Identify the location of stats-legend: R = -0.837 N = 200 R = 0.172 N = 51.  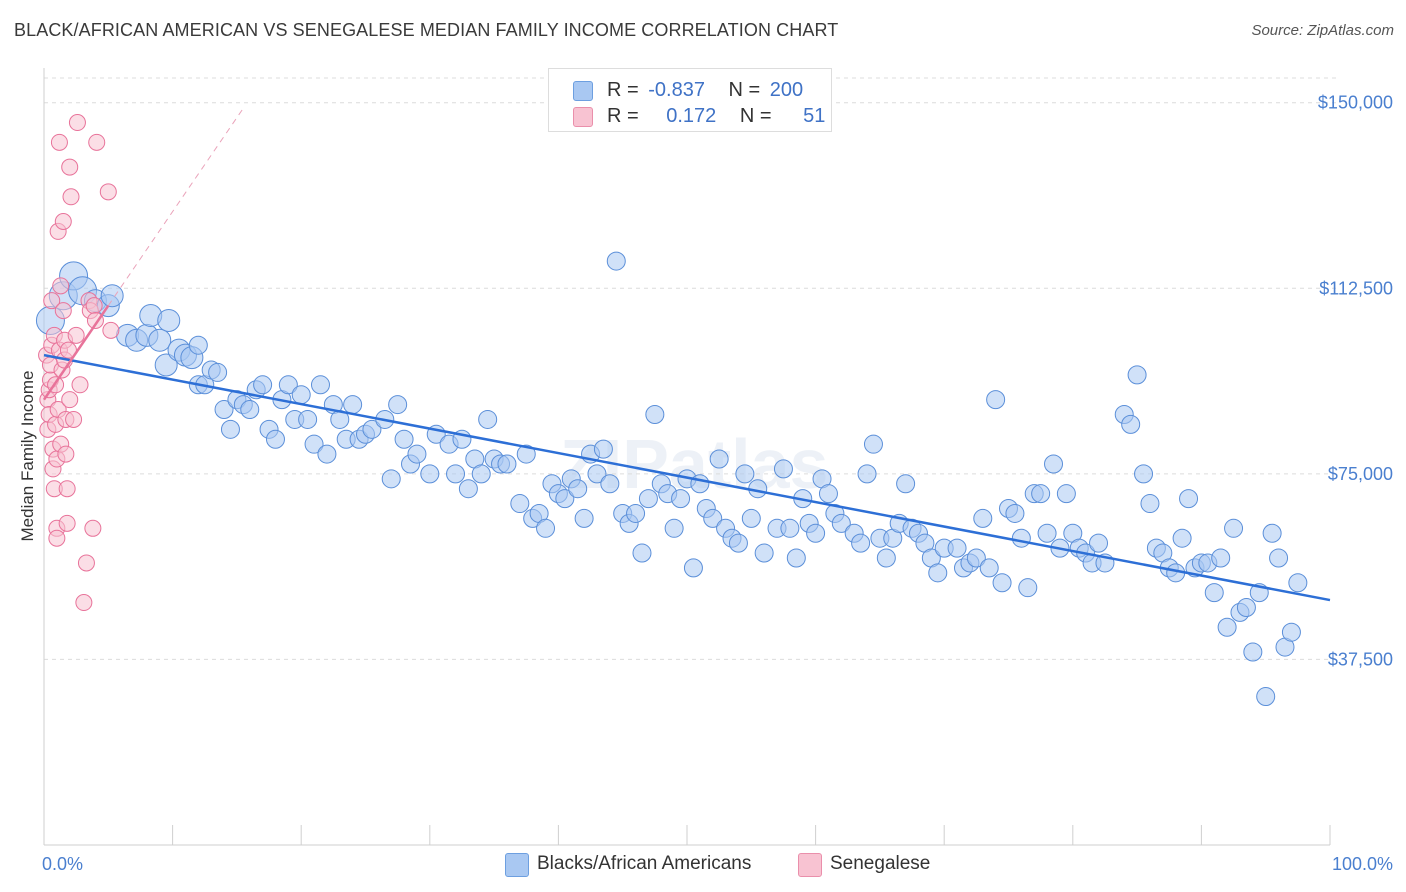
(690, 100).